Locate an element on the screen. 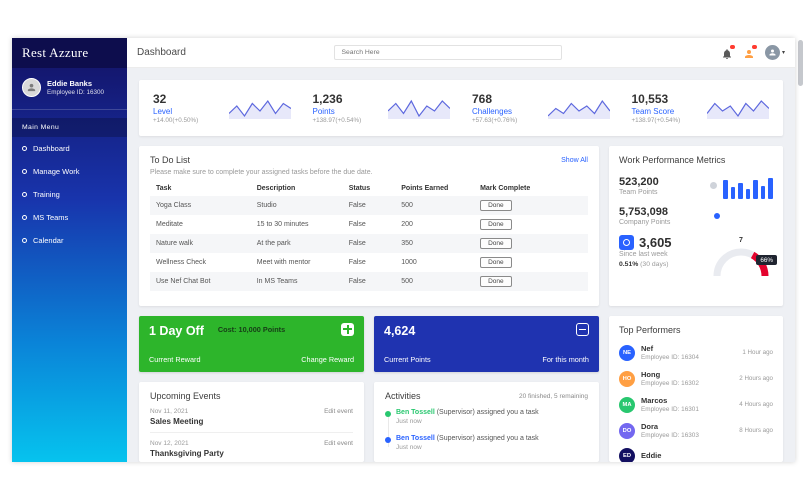 This screenshot has width=806, height=490. sidebar-item-dashboard: Dashboard is located at coordinates (69, 148).